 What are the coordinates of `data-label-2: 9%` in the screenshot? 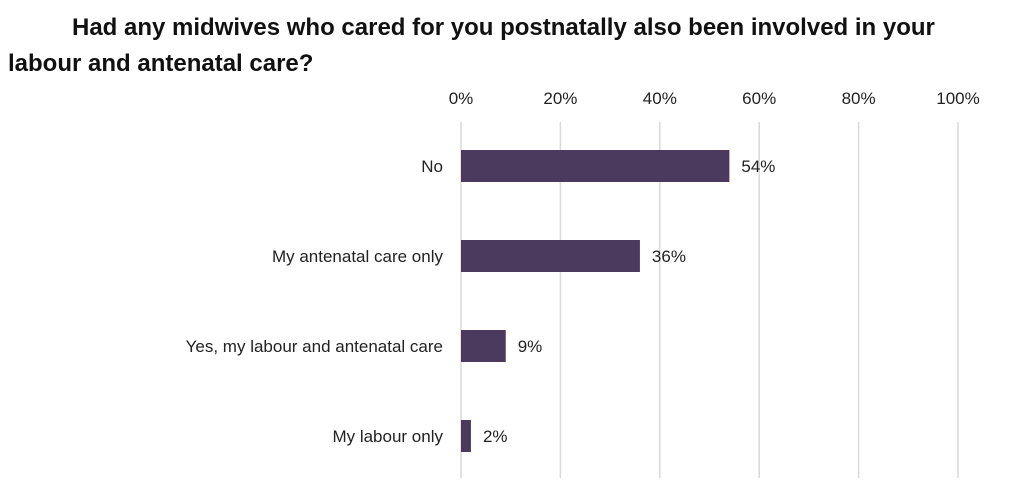 It's located at (530, 346).